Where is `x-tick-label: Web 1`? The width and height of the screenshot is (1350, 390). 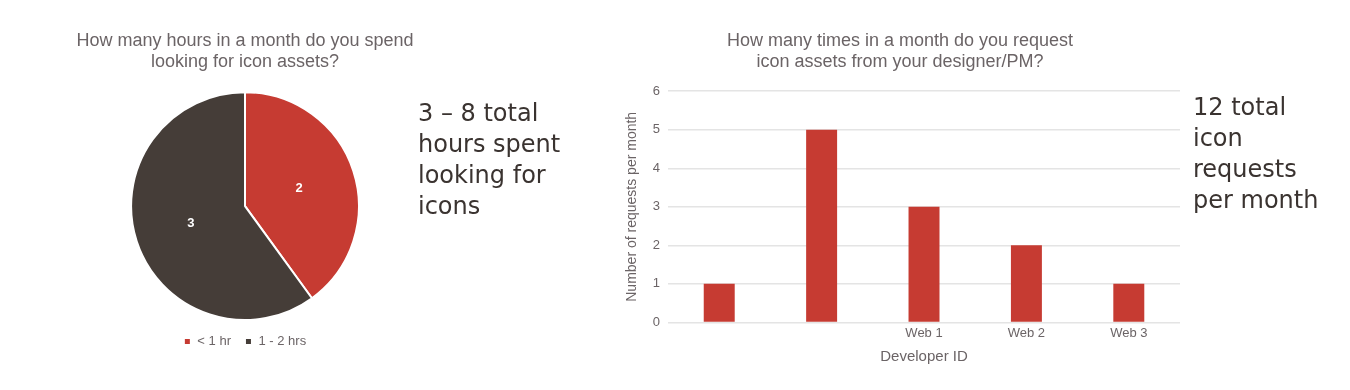
x-tick-label: Web 1 is located at coordinates (924, 332).